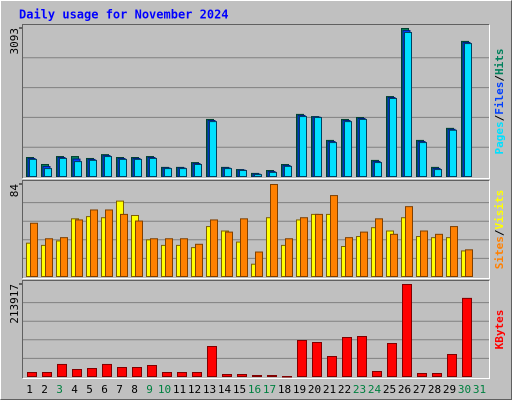  What do you see at coordinates (44, 389) in the screenshot?
I see `x-tick-label: 2` at bounding box center [44, 389].